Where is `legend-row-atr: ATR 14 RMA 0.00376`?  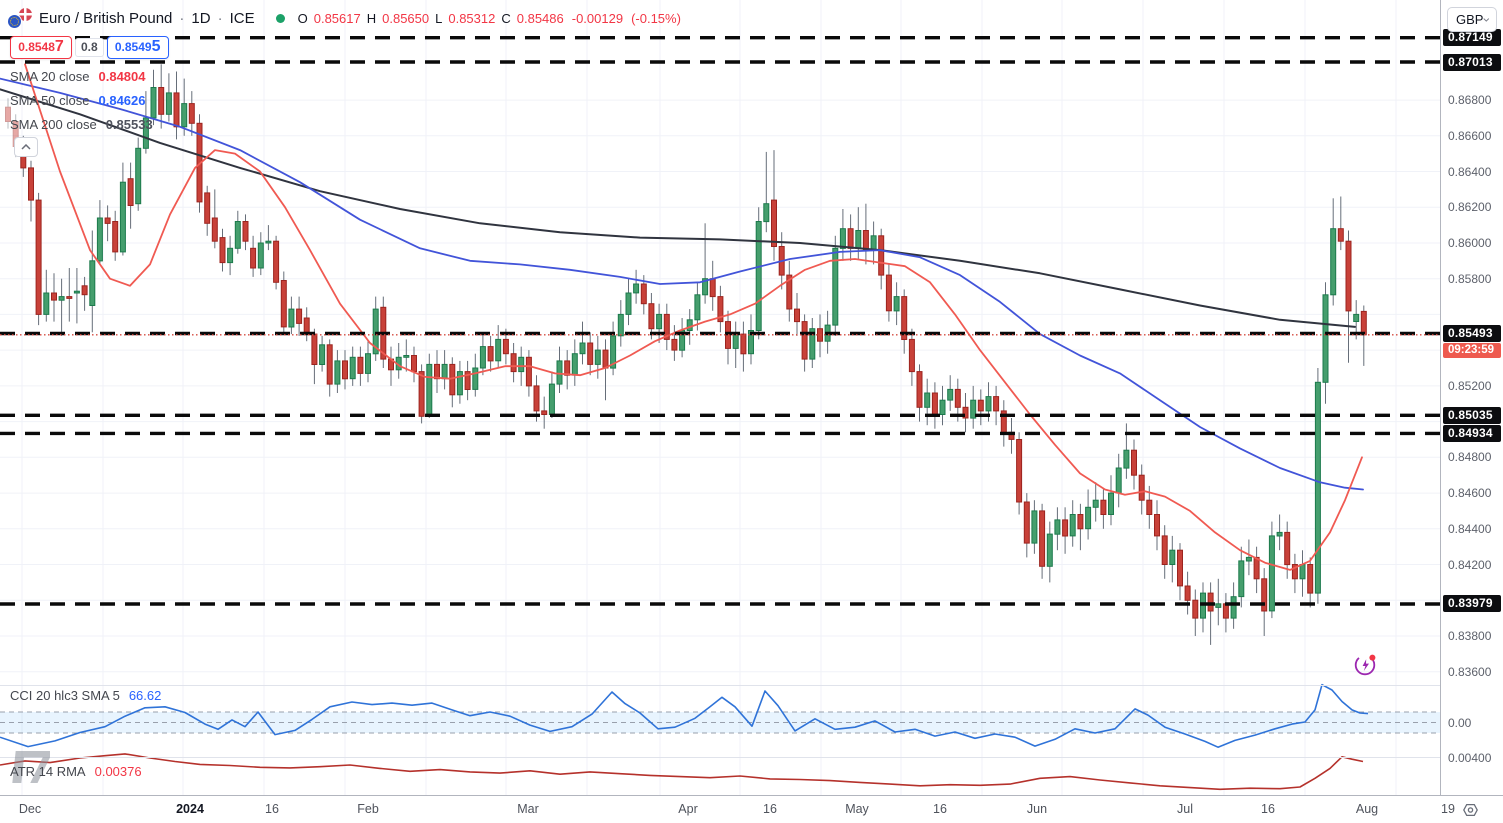 legend-row-atr: ATR 14 RMA 0.00376 is located at coordinates (76, 771).